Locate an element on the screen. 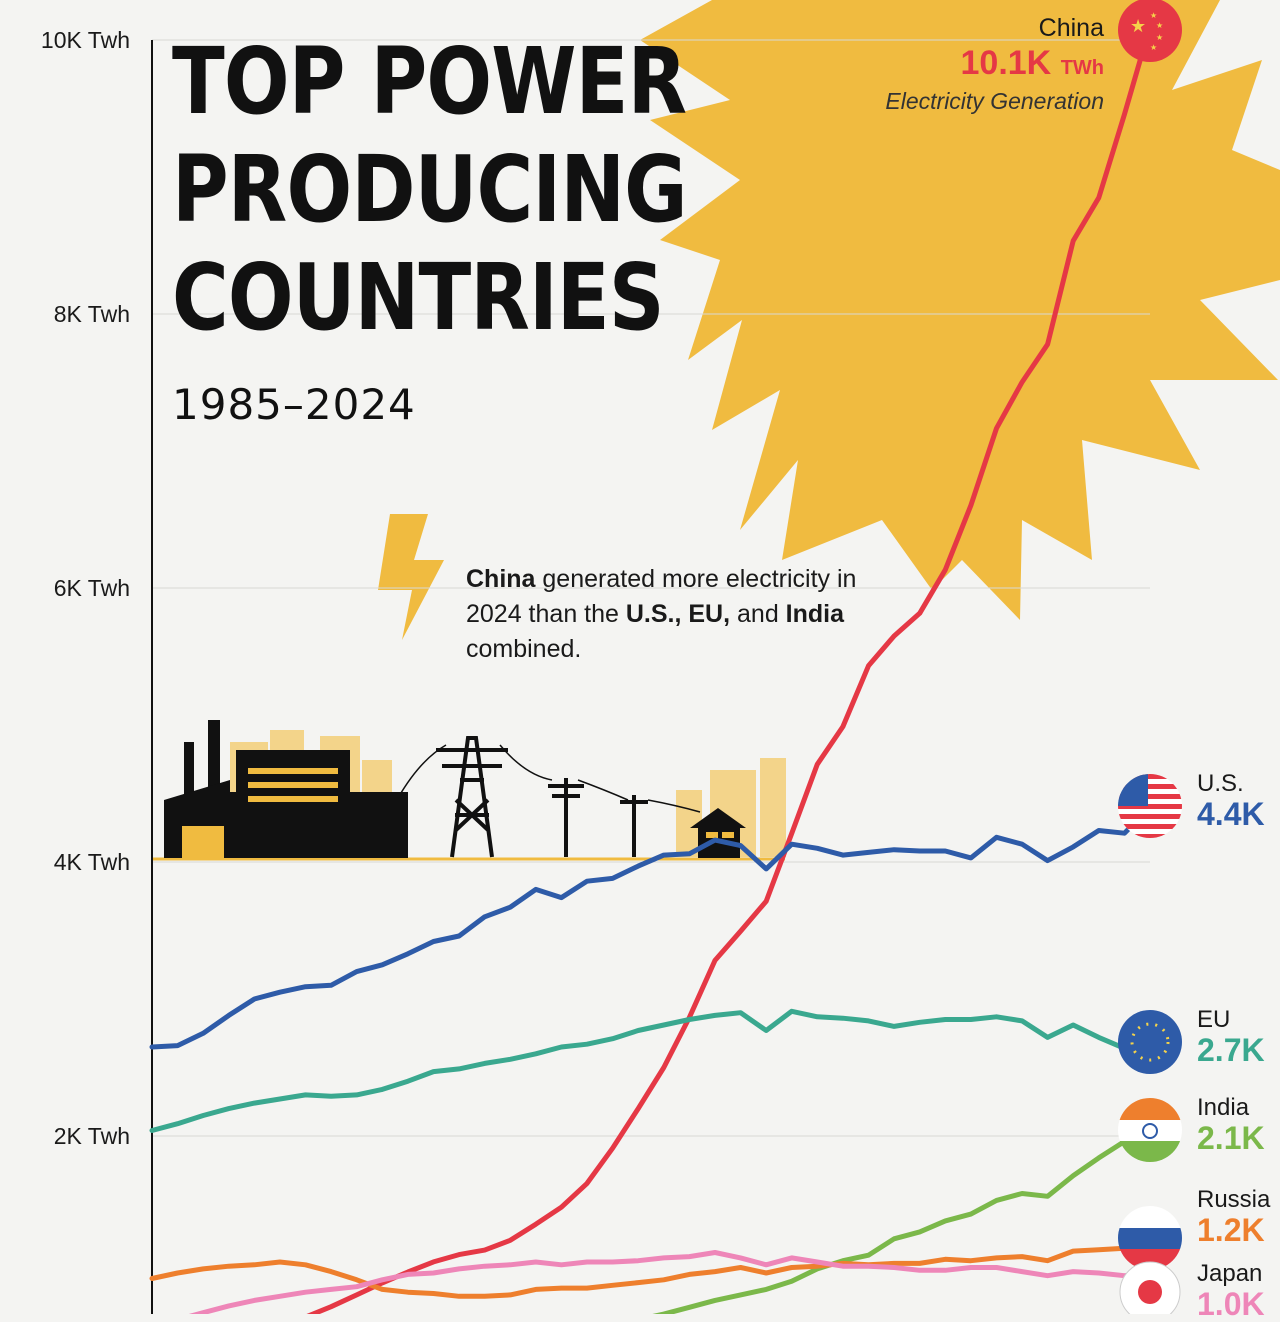 The height and width of the screenshot is (1322, 1280). annotation-bold: U.S., EU, is located at coordinates (678, 614).